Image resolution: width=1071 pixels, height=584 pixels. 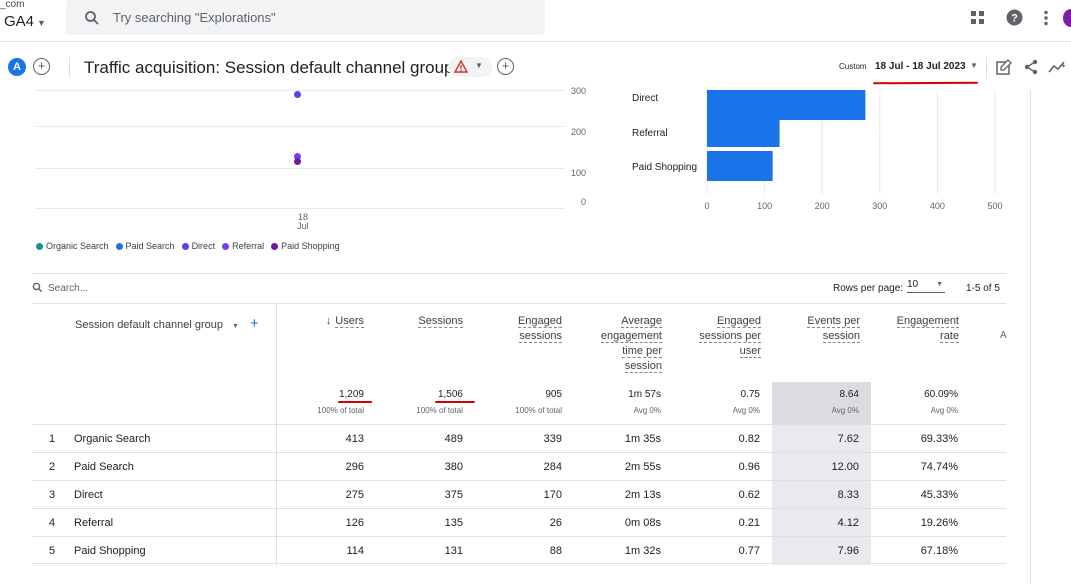 I want to click on x-tick-label: 100, so click(x=764, y=206).